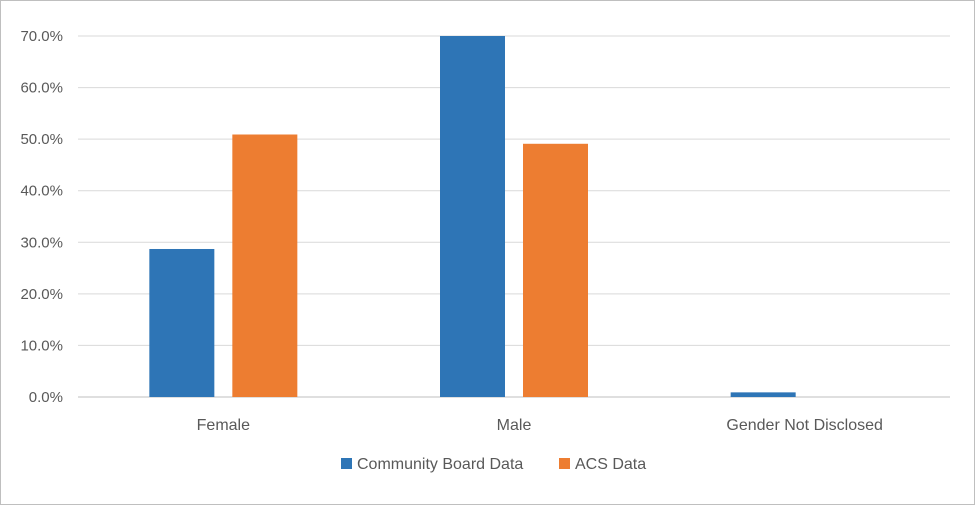 Image resolution: width=975 pixels, height=505 pixels. I want to click on y-tick-label: 20.0%, so click(41, 294).